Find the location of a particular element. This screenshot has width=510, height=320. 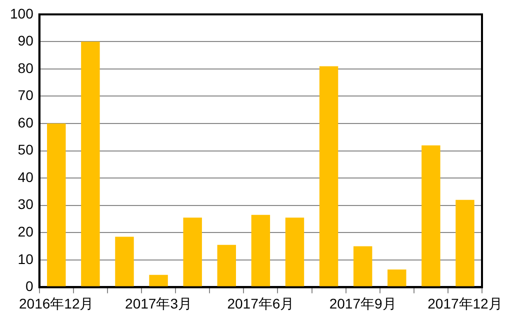

x-tick-label: 2016年12月 is located at coordinates (56, 303).